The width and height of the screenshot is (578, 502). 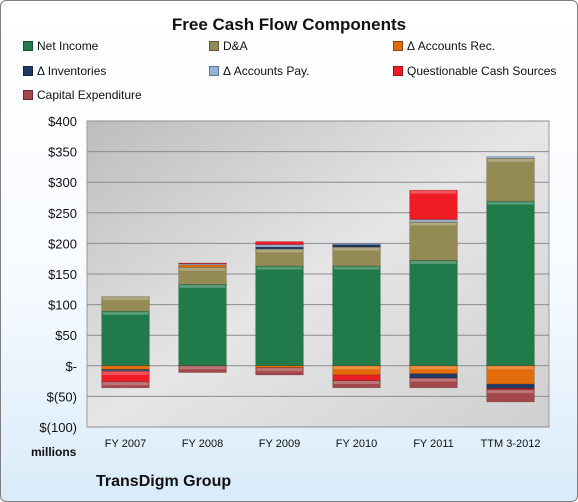 I want to click on y-tick-label: $300, so click(x=62, y=182).